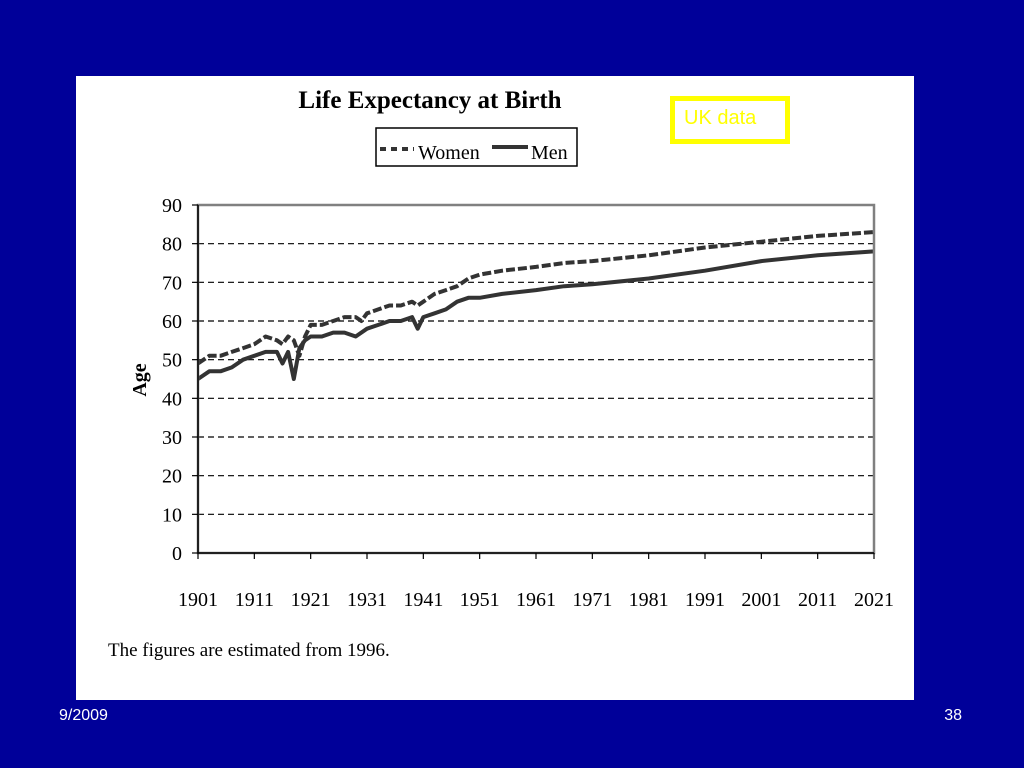 The height and width of the screenshot is (768, 1024). I want to click on y-tick-label: 0, so click(177, 554).